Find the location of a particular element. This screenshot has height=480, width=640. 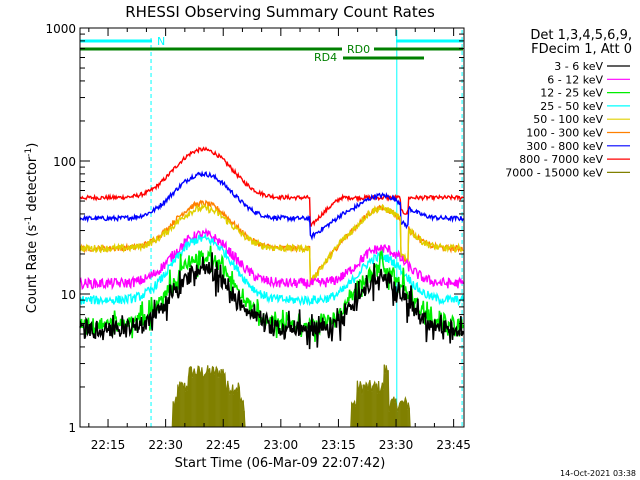

series-800-7000-kev is located at coordinates (271, 186).